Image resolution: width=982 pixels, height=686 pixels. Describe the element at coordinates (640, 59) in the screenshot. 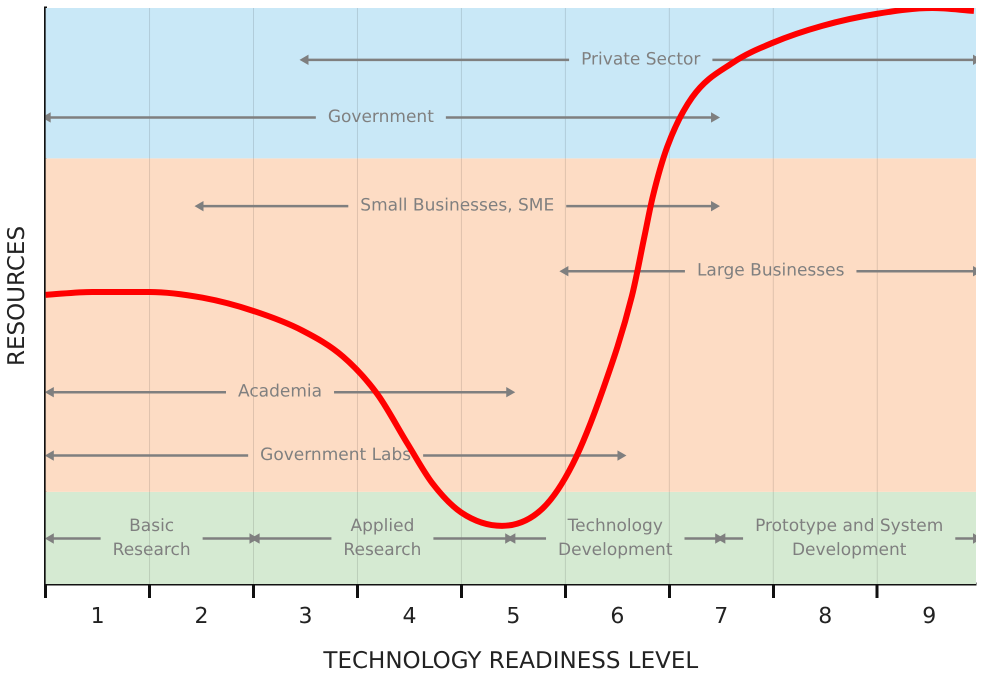

I see `series-label: Private Sector` at that location.